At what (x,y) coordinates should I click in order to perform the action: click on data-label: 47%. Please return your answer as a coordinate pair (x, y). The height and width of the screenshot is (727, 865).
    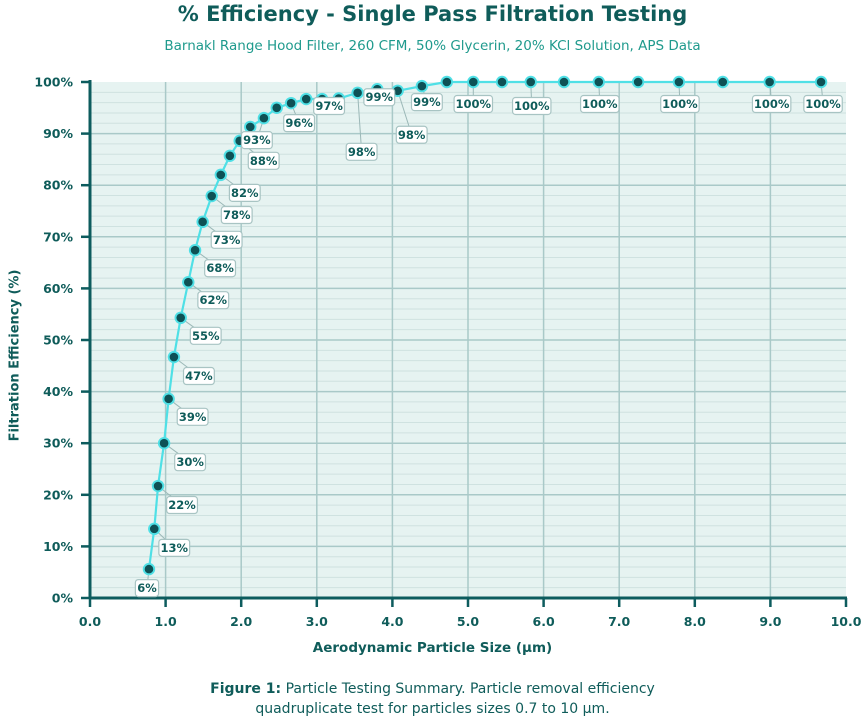
    Looking at the image, I should click on (198, 376).